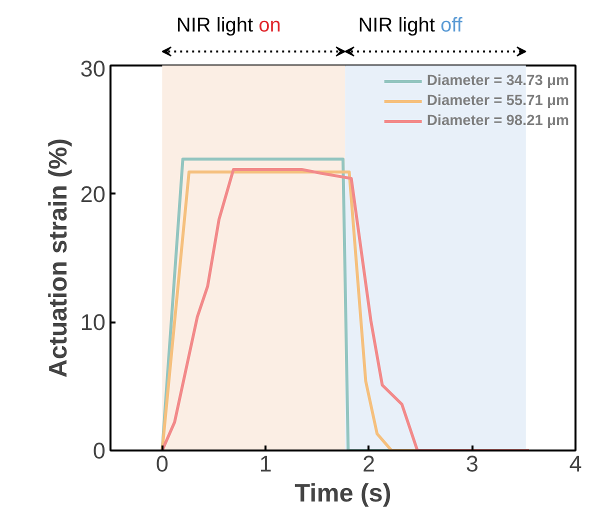 The height and width of the screenshot is (516, 595). Describe the element at coordinates (497, 81) in the screenshot. I see `legend-label: Diameter = 34.73 μm` at that location.